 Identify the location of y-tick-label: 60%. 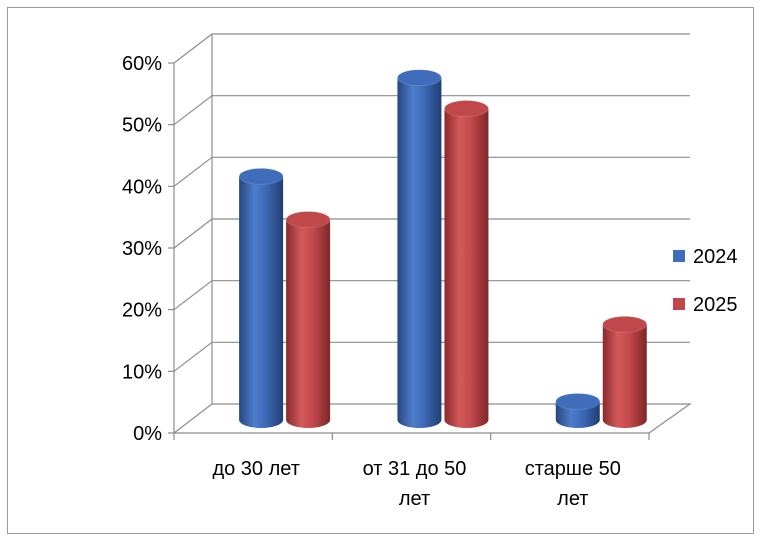
(142, 64).